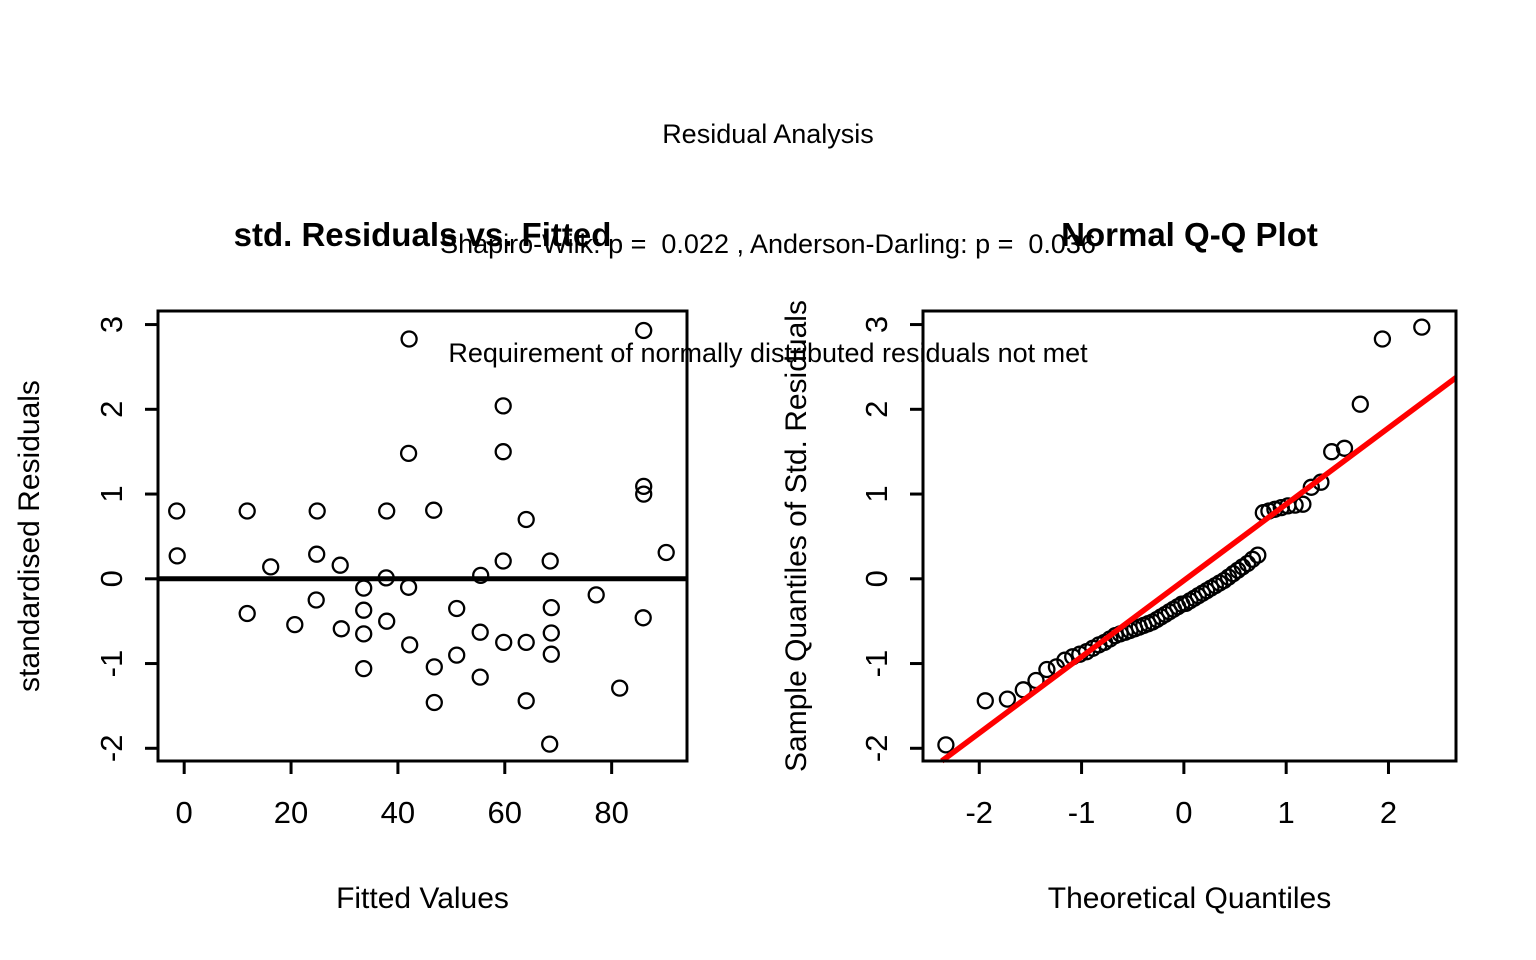 The image size is (1536, 960). What do you see at coordinates (1189, 234) in the screenshot?
I see `right-plot-title: Normal Q-Q Plot` at bounding box center [1189, 234].